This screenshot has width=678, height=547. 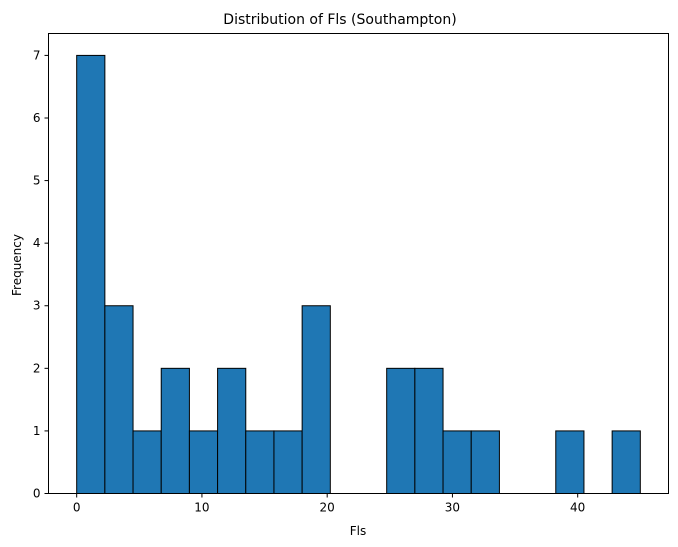 I want to click on x-tick-label: 20, so click(x=327, y=508).